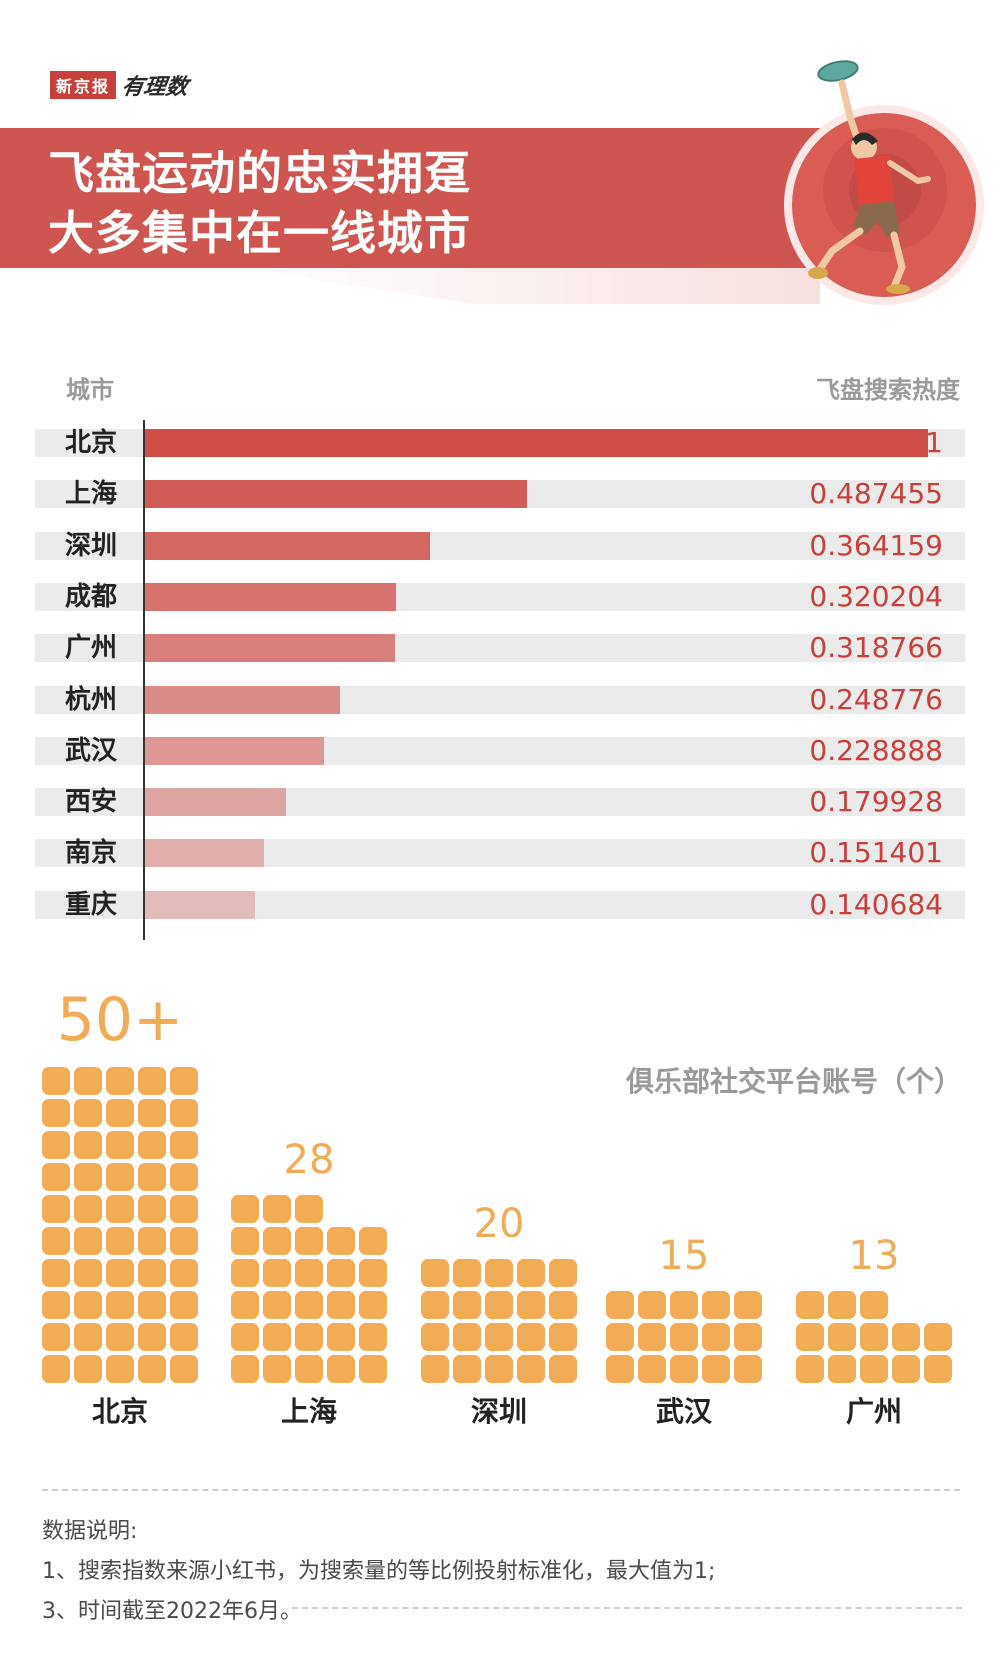 This screenshot has width=1000, height=1676. Describe the element at coordinates (119, 1411) in the screenshot. I see `waffle-category-label: 北京` at that location.